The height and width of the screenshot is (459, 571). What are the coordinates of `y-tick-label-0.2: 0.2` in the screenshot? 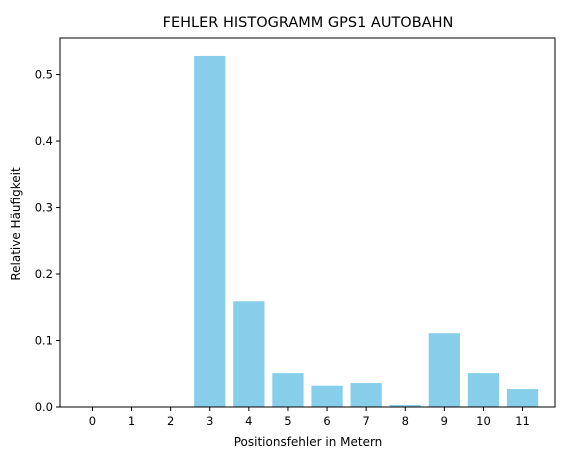 It's located at (44, 274).